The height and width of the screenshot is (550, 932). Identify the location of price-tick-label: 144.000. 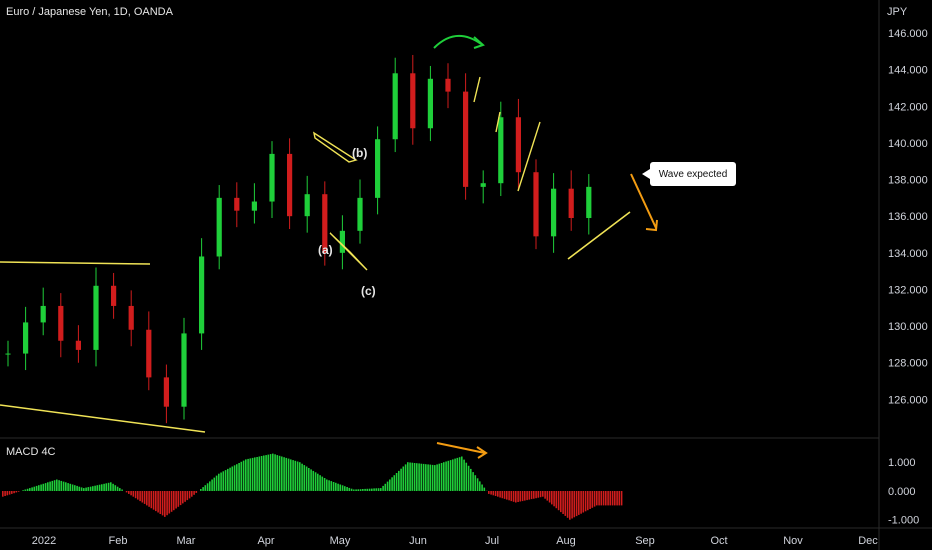
(908, 71).